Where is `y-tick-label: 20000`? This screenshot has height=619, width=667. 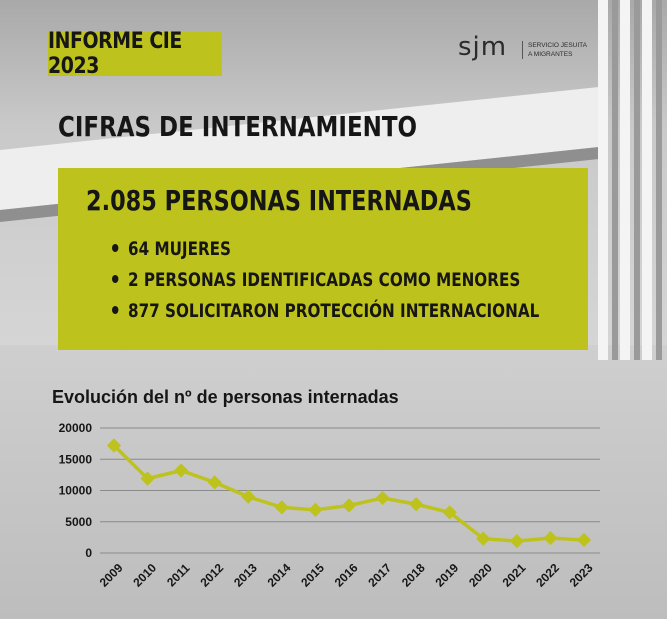
y-tick-label: 20000 is located at coordinates (76, 428).